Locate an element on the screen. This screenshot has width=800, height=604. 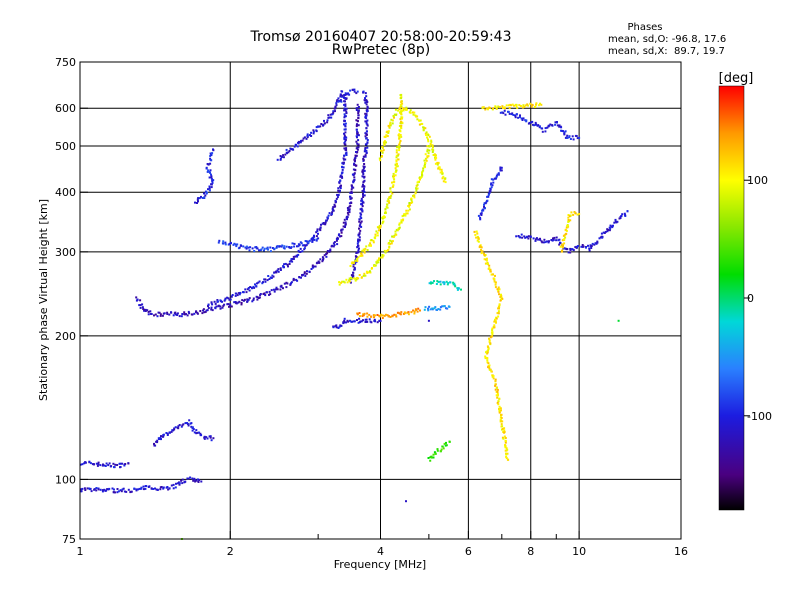
x-tick-label: 4 is located at coordinates (380, 551).